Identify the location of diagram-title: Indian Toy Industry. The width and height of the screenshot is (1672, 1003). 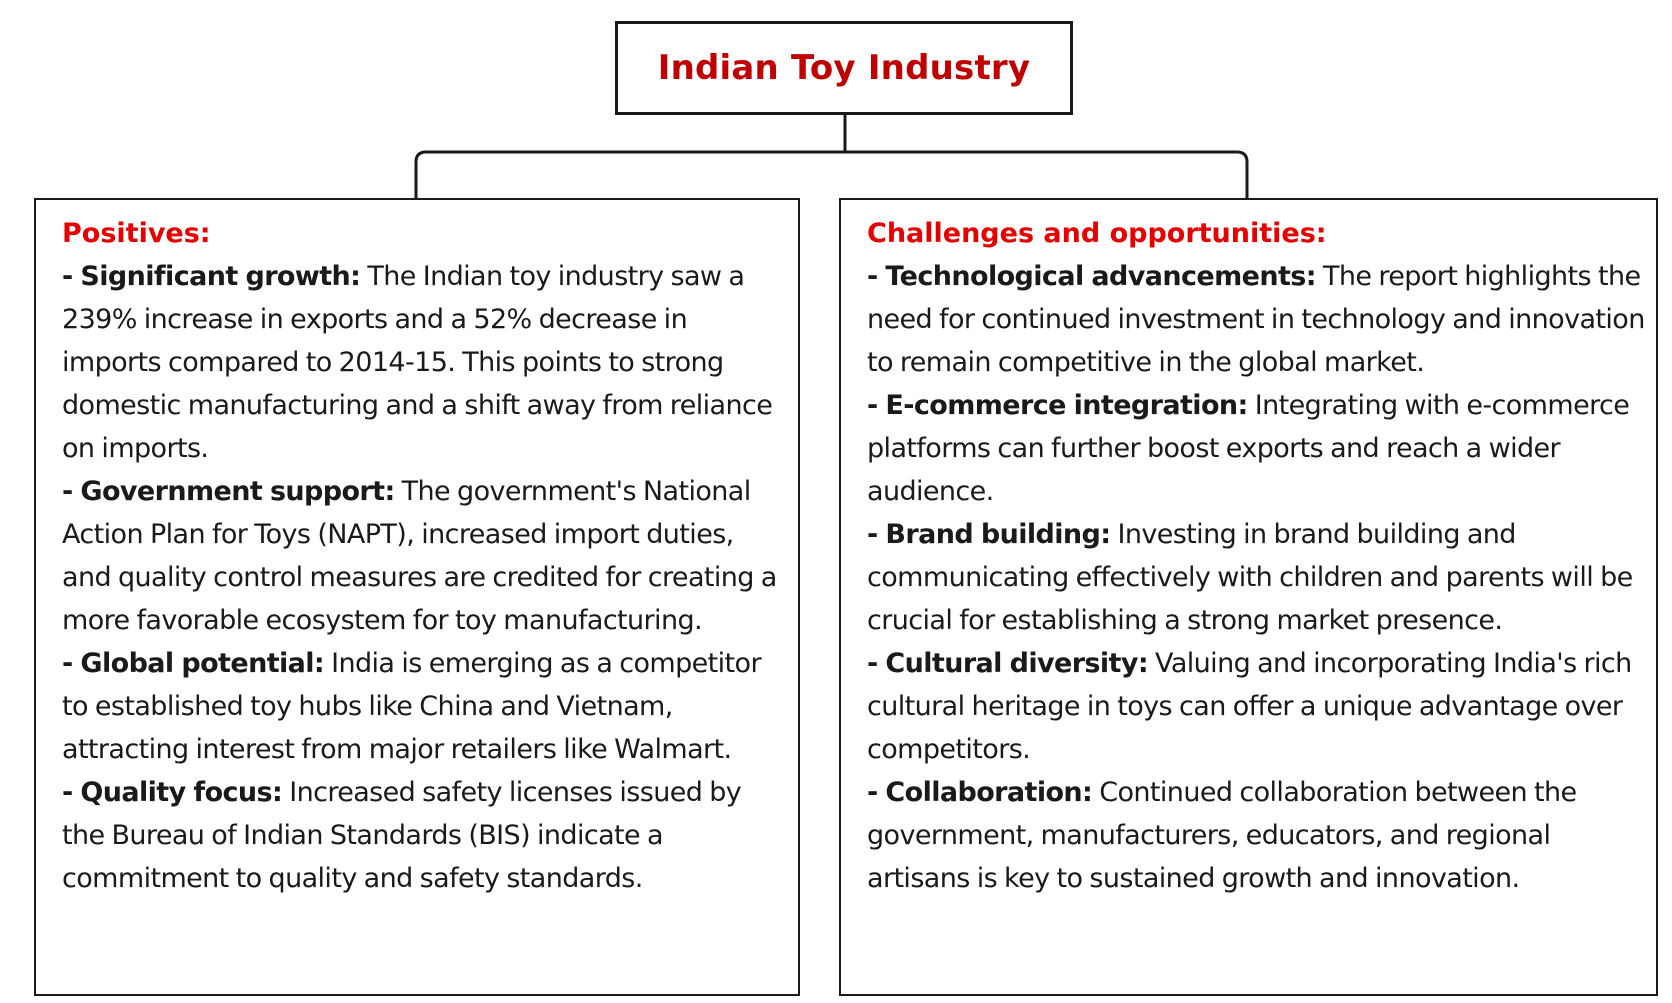
(844, 68).